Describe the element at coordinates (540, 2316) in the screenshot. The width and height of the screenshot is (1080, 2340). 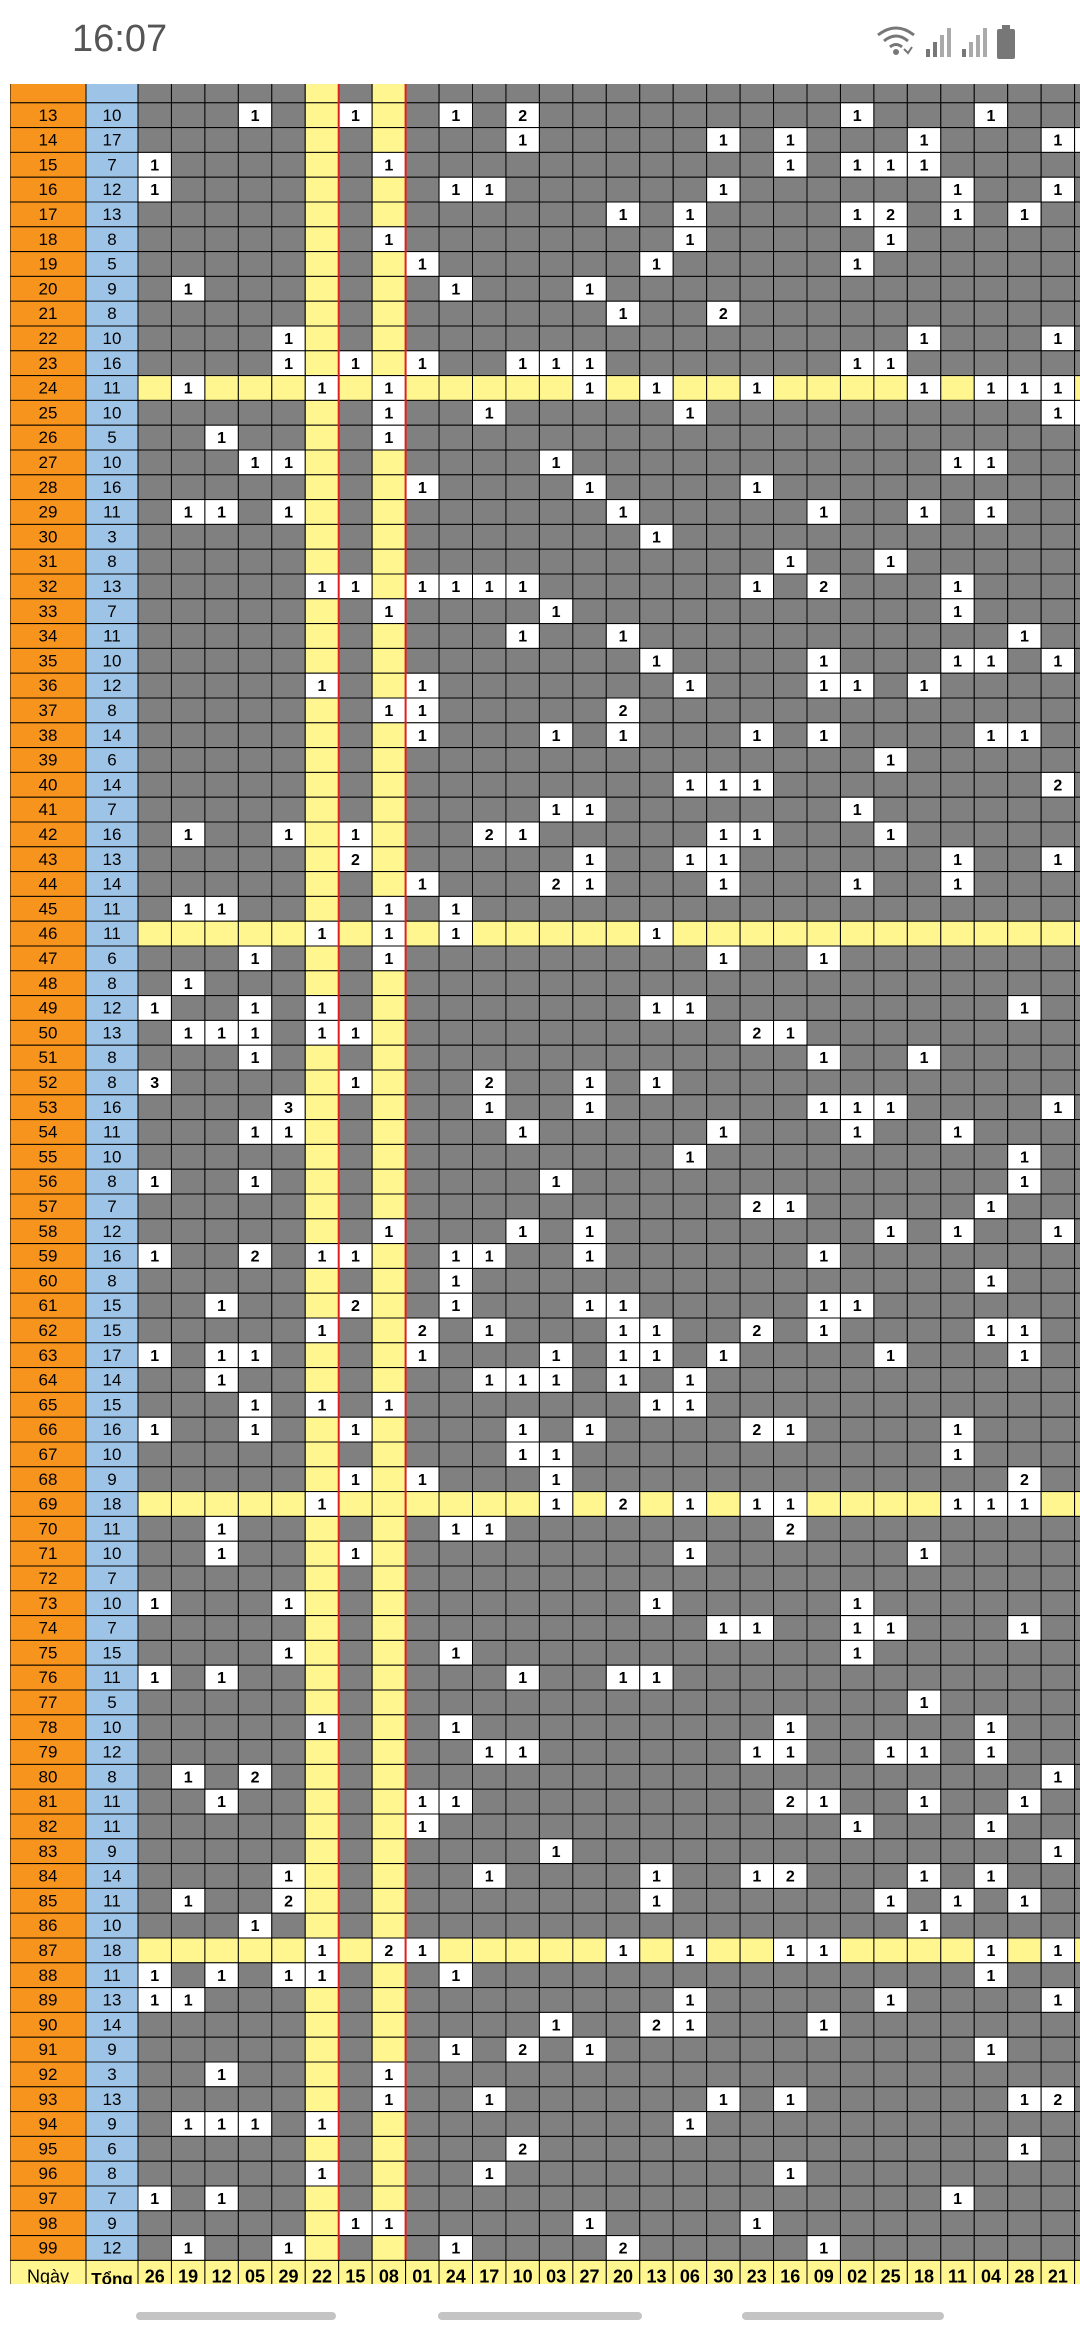
I see `nav-home-button` at that location.